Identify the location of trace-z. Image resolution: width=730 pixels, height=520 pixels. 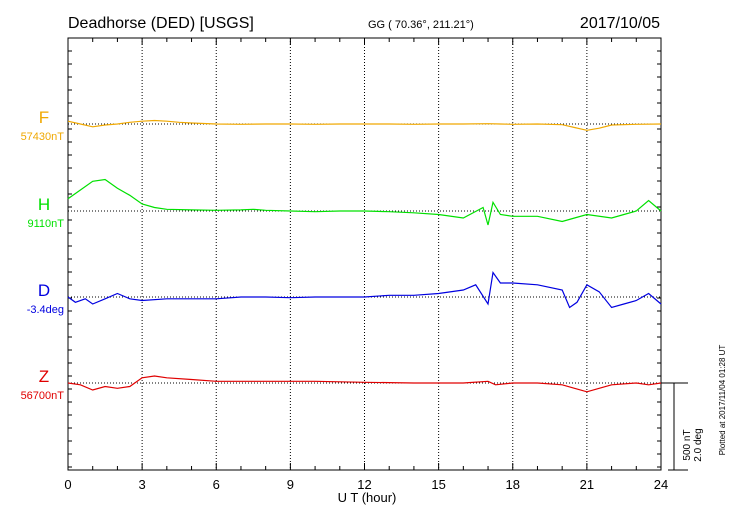
(364, 384).